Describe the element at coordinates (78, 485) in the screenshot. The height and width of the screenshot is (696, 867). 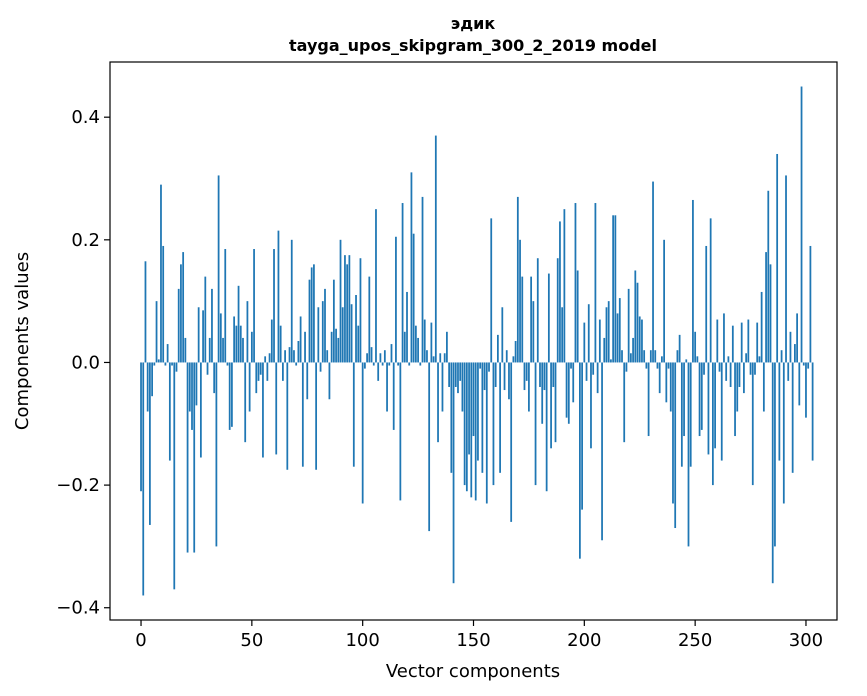
I see `y-tick-label: −0.2` at that location.